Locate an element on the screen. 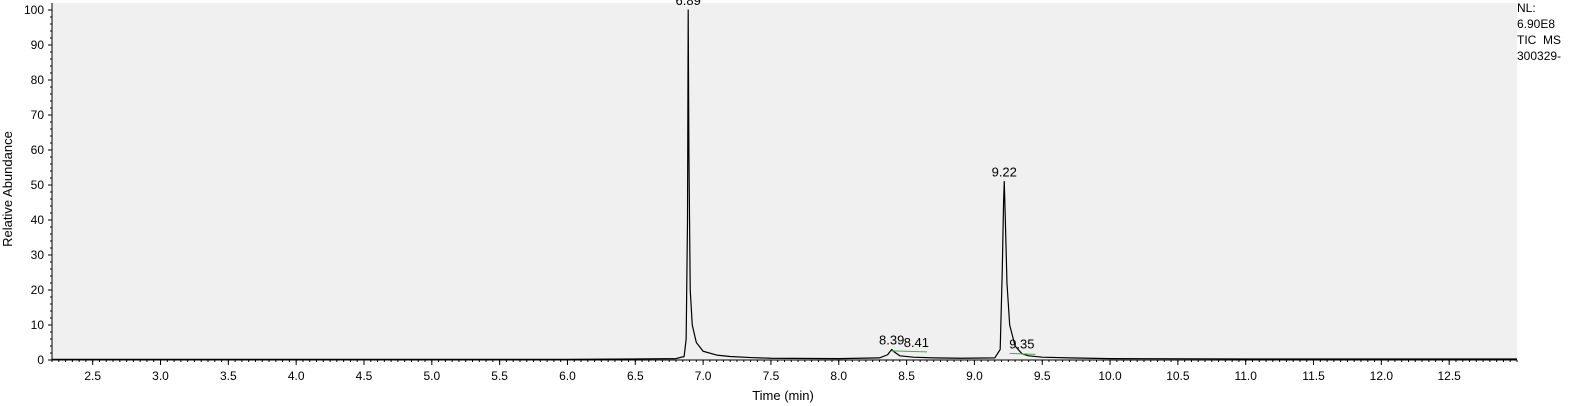 This screenshot has width=1572, height=406. y-tick-label: 0 is located at coordinates (40, 360).